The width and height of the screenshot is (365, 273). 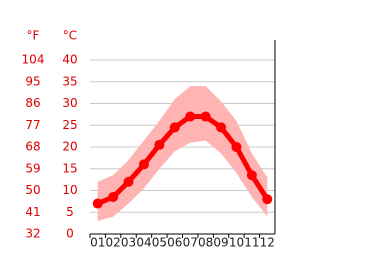 I want to click on x-tick-label: 09, so click(x=220, y=243).